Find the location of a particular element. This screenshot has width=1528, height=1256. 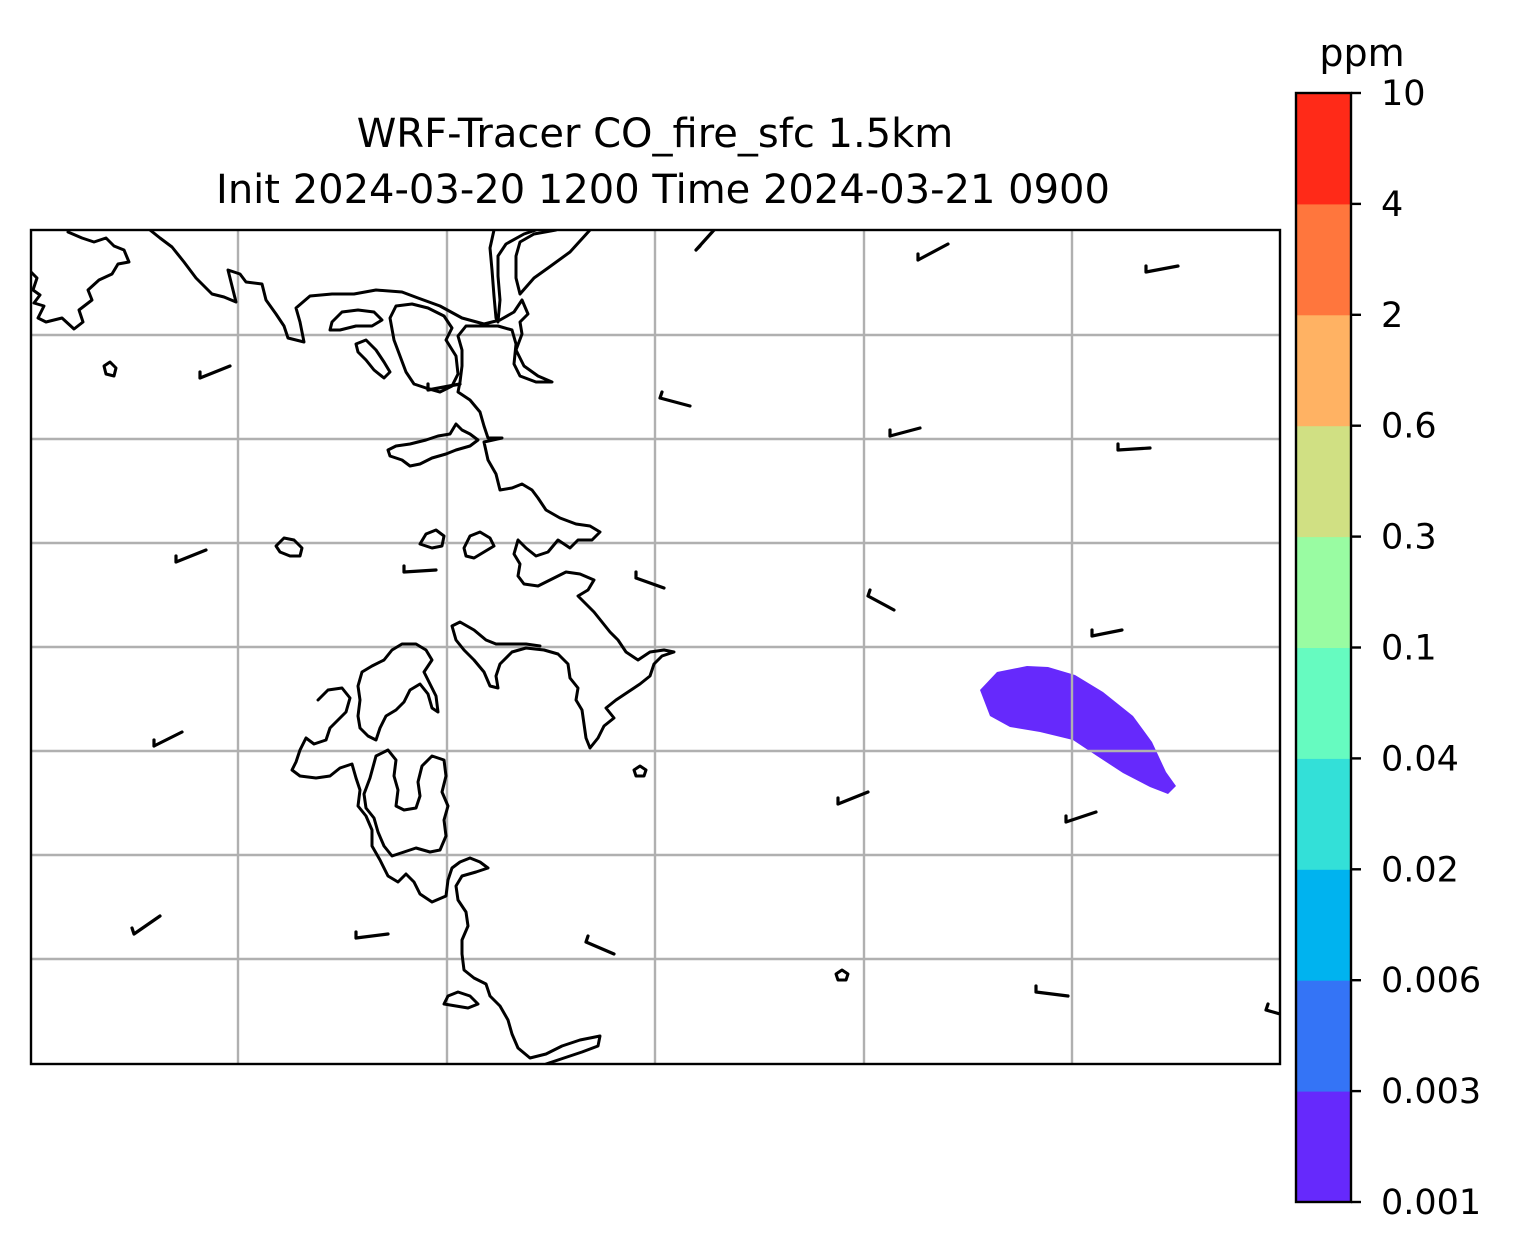

colorbar: ppm 0.001 0.003 0.006 0.02 0.04 0.1 0.3 0.6 2 4 10 is located at coordinates (1387, 627).